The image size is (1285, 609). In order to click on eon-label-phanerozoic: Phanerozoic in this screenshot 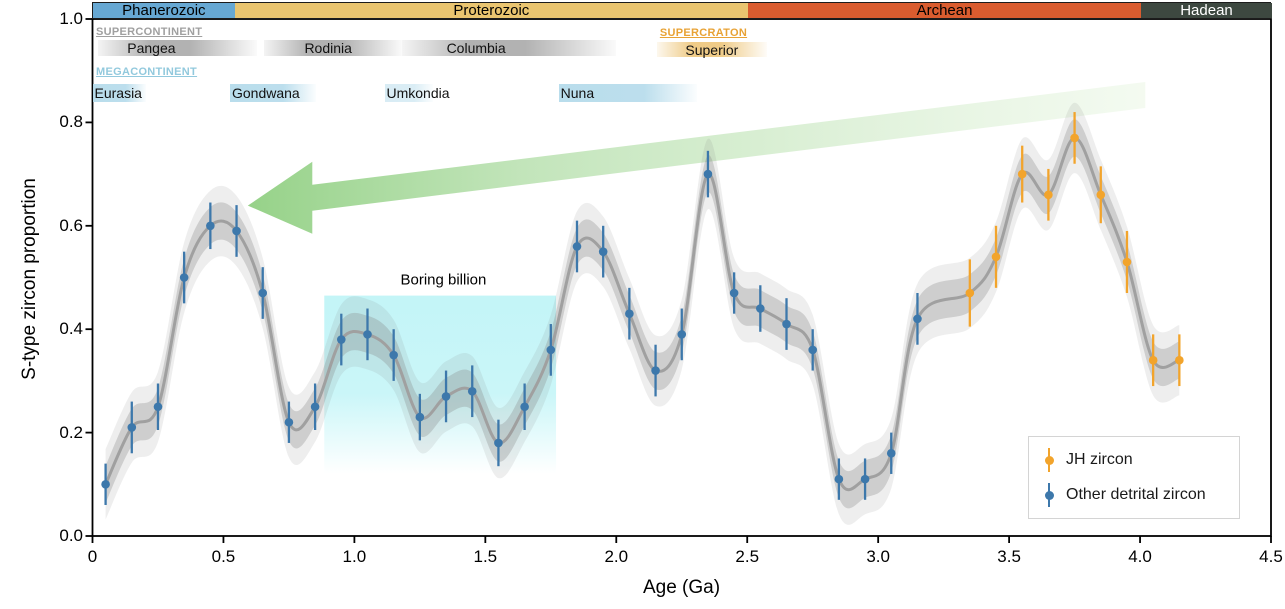, I will do `click(164, 10)`.